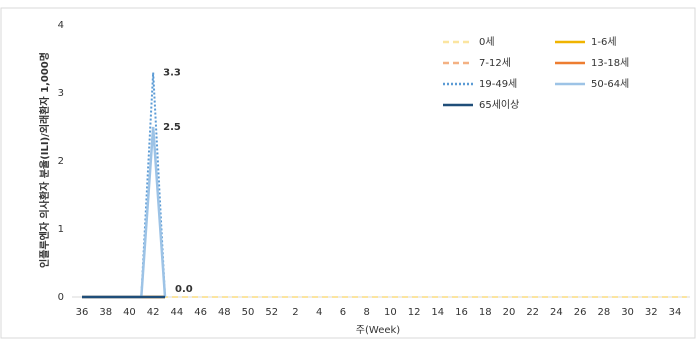  What do you see at coordinates (172, 73) in the screenshot?
I see `value-label: 3.3` at bounding box center [172, 73].